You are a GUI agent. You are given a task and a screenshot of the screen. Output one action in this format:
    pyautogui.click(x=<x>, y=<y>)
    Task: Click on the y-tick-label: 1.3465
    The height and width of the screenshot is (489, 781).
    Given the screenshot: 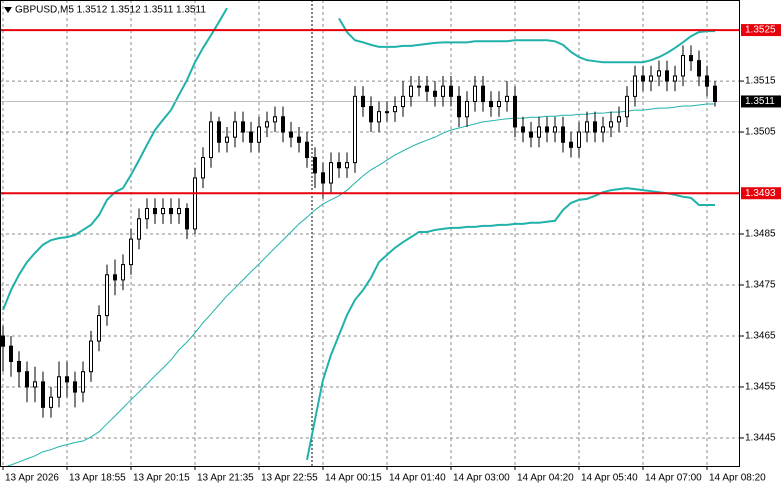 What is the action you would take?
    pyautogui.click(x=760, y=336)
    